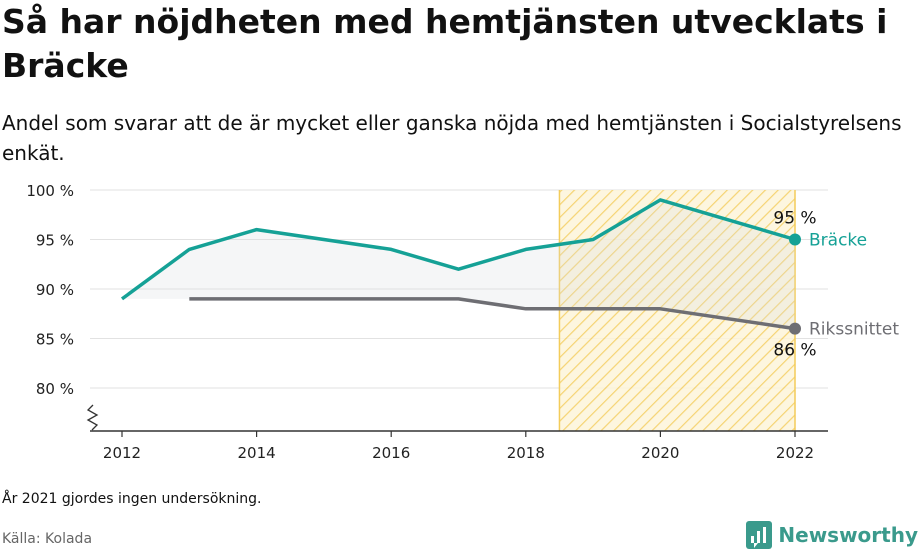 The image size is (920, 552). I want to click on series-name-label: Rikssnittet, so click(854, 330).